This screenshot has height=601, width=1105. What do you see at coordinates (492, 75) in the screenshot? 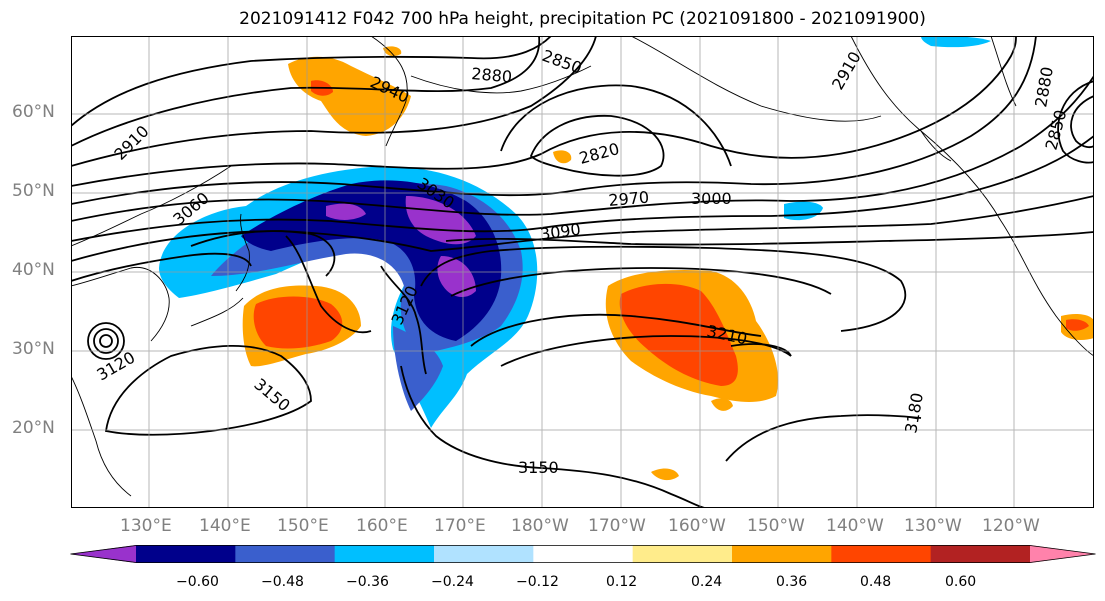
I see `contour-label: 2880` at bounding box center [492, 75].